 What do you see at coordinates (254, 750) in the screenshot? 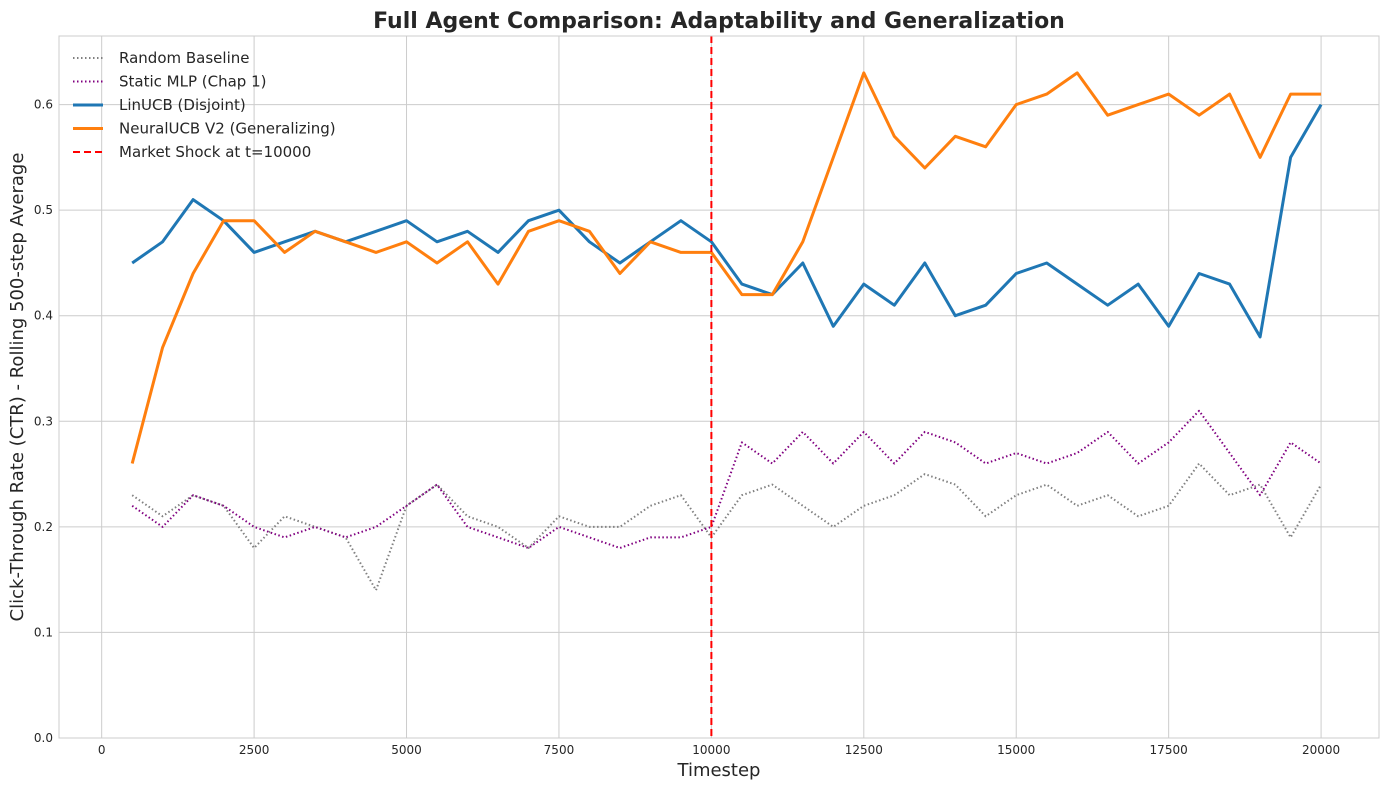
I see `x-tick-label: 2500` at bounding box center [254, 750].